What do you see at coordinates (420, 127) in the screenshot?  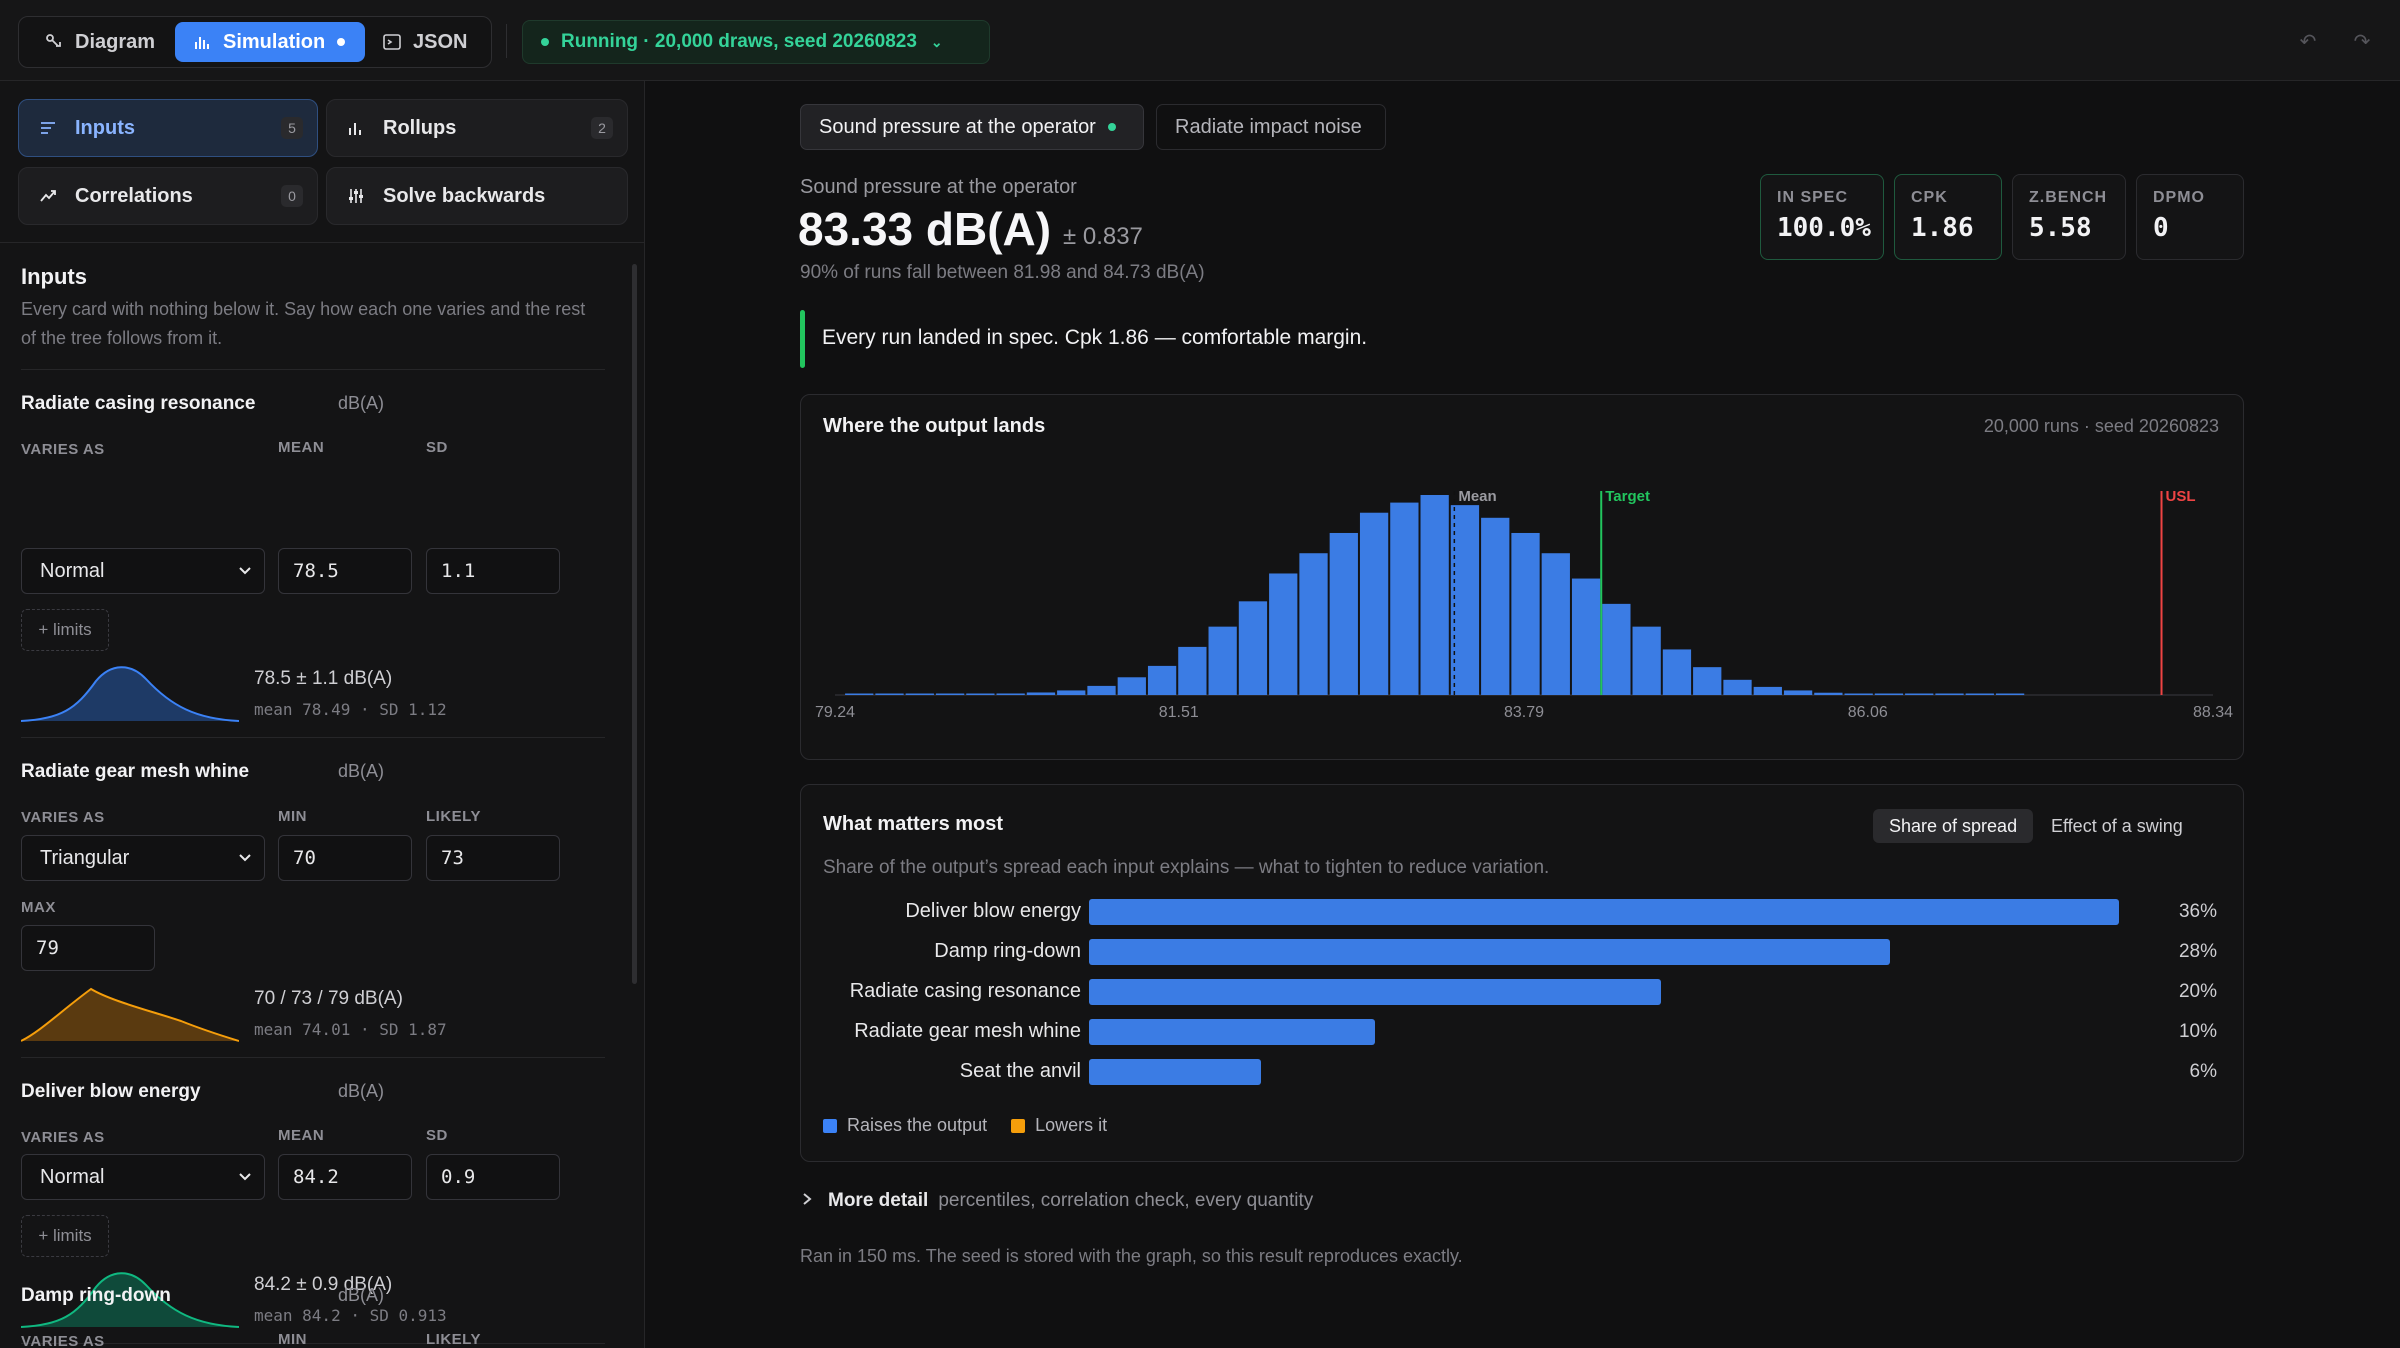 I see `nav-rollups-label: Rollups` at bounding box center [420, 127].